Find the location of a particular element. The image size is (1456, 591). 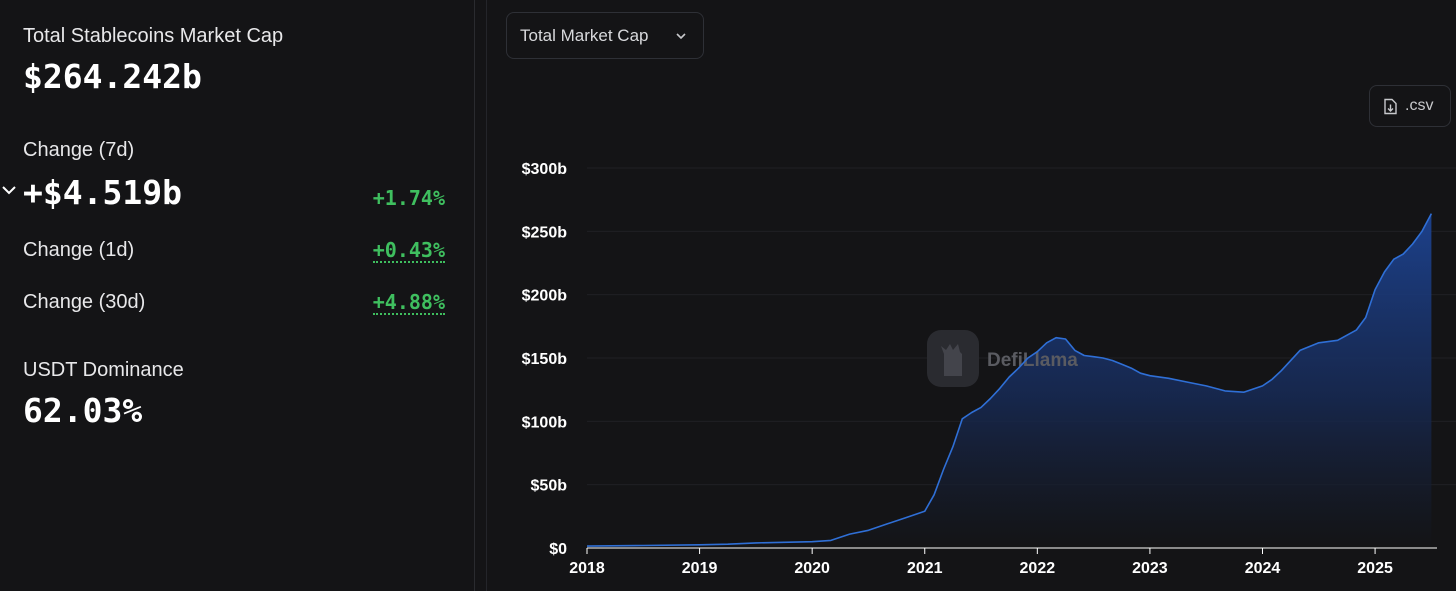

change-7d-value: +$4.519b is located at coordinates (102, 192).